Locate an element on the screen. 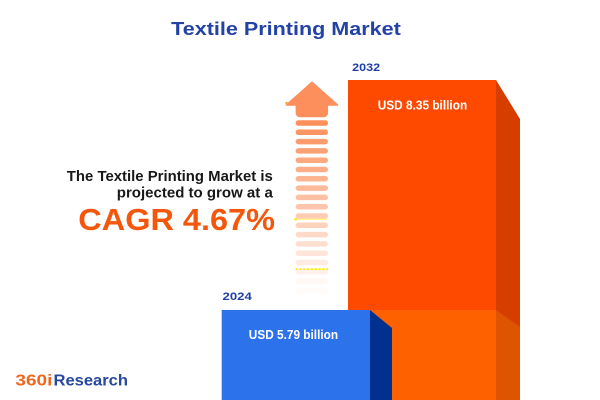 The image size is (600, 400). svg-text: Research is located at coordinates (91, 381).